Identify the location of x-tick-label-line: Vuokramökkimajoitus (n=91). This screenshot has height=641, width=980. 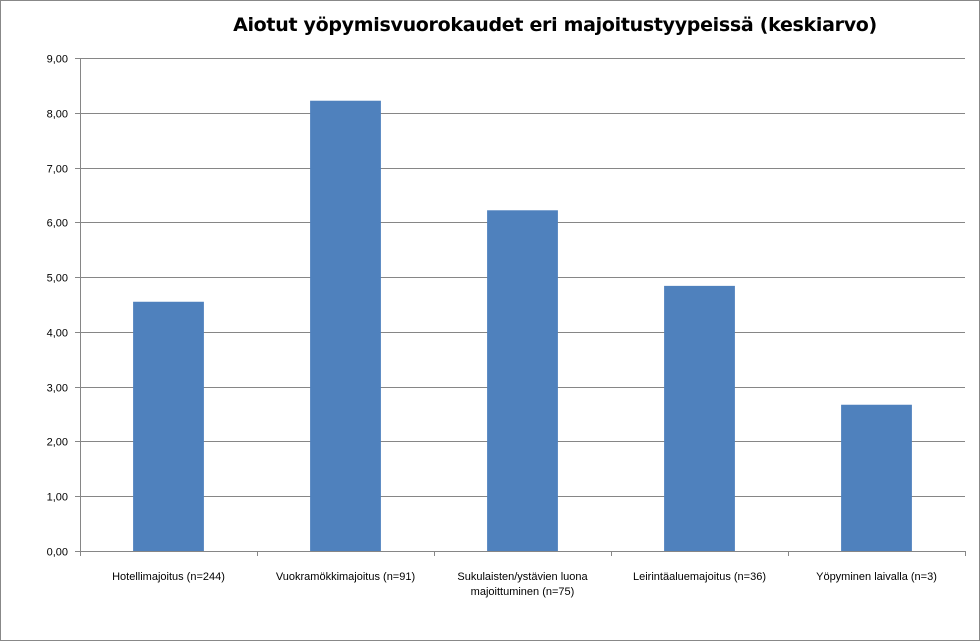
(345, 577).